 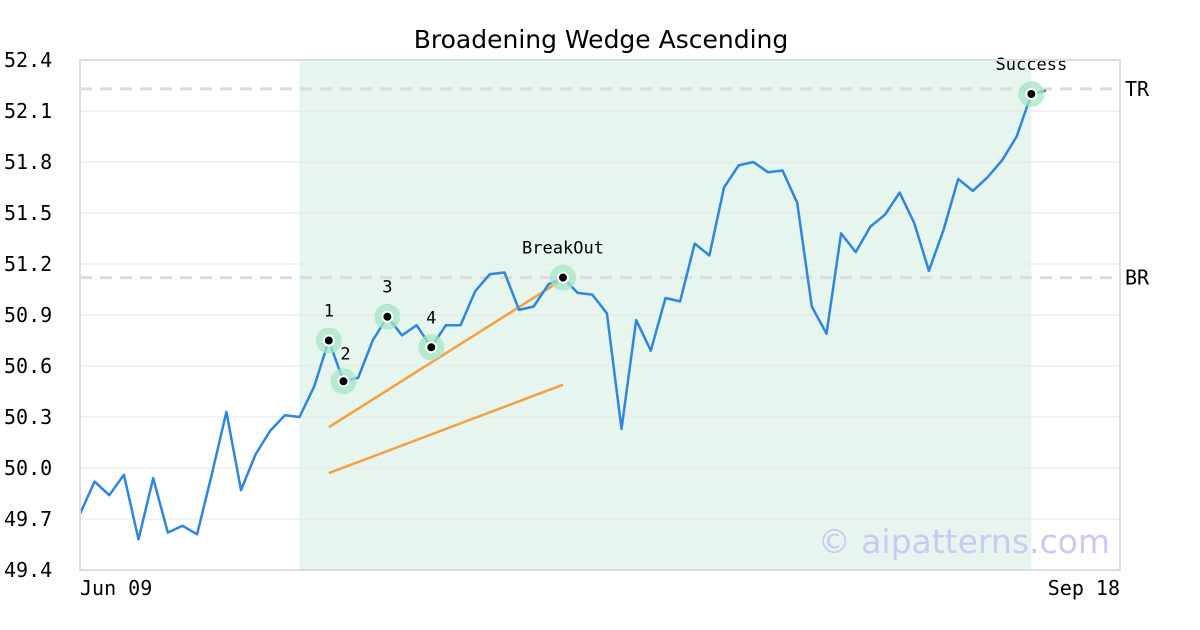 I want to click on y-tick-label: 51.2, so click(x=28, y=264).